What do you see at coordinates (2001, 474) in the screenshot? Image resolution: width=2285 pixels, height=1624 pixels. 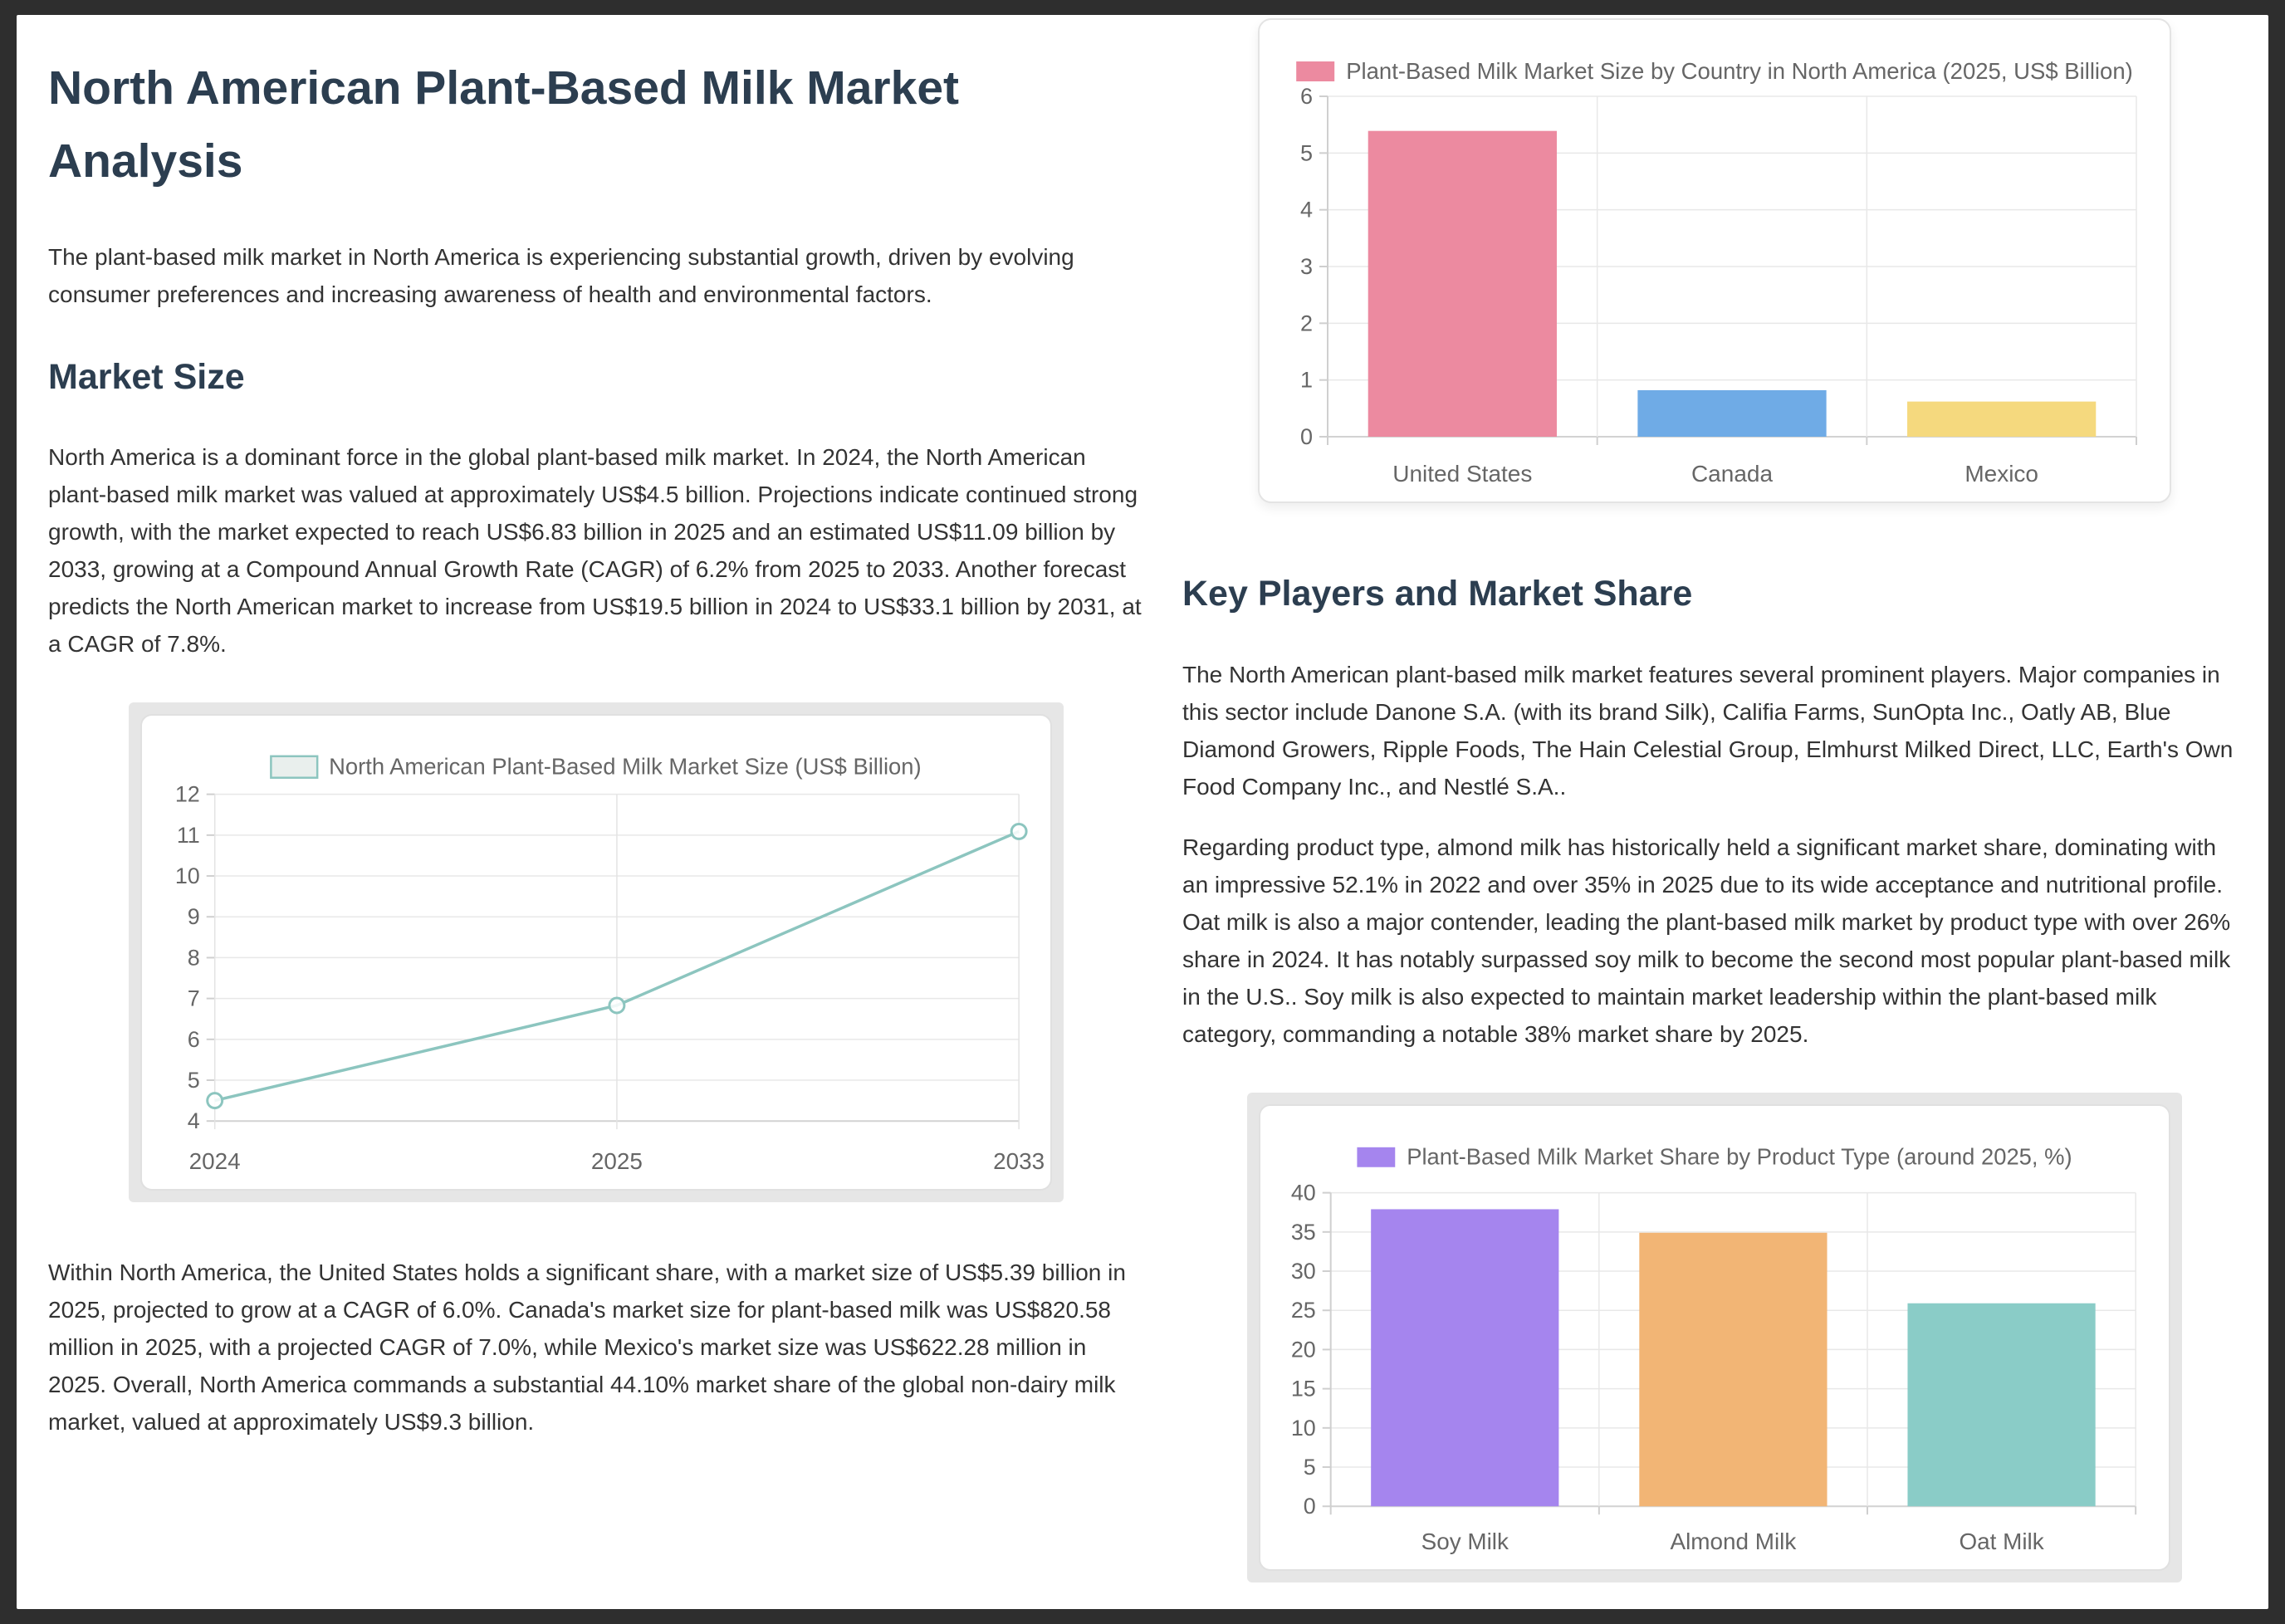 I see `category-label-mexico: Mexico` at bounding box center [2001, 474].